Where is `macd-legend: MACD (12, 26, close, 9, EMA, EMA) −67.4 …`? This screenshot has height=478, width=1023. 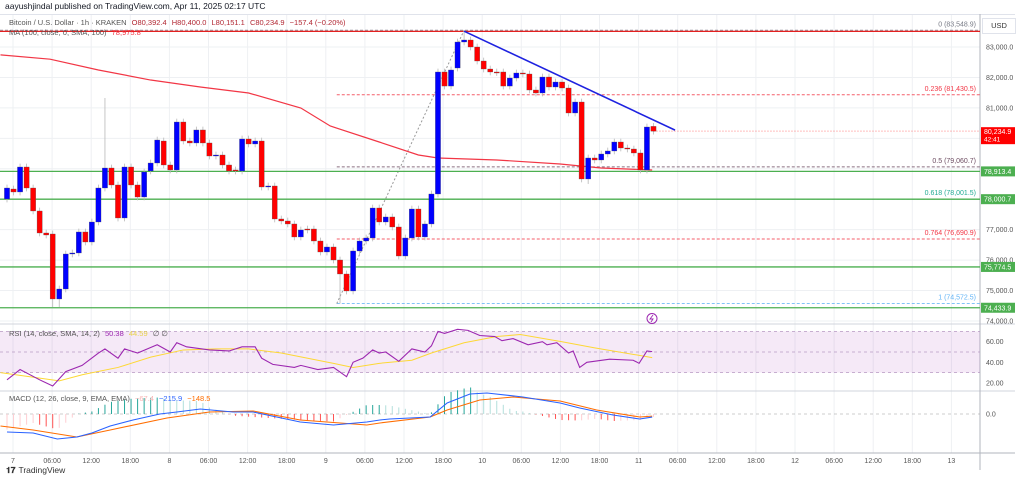 macd-legend: MACD (12, 26, close, 9, EMA, EMA) −67.4 … is located at coordinates (111, 398).